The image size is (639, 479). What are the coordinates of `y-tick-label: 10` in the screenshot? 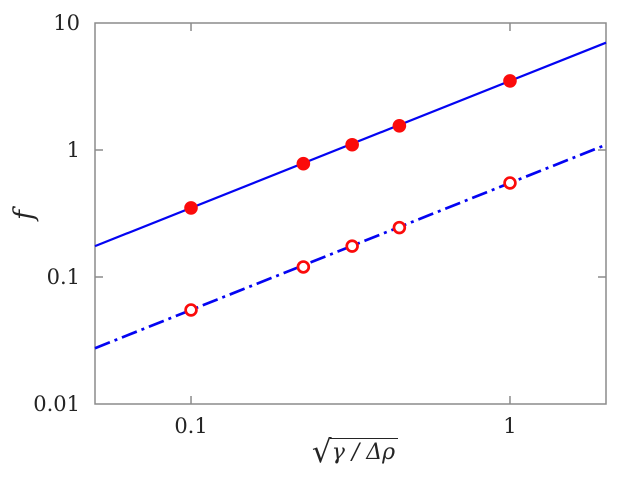 It's located at (66, 23).